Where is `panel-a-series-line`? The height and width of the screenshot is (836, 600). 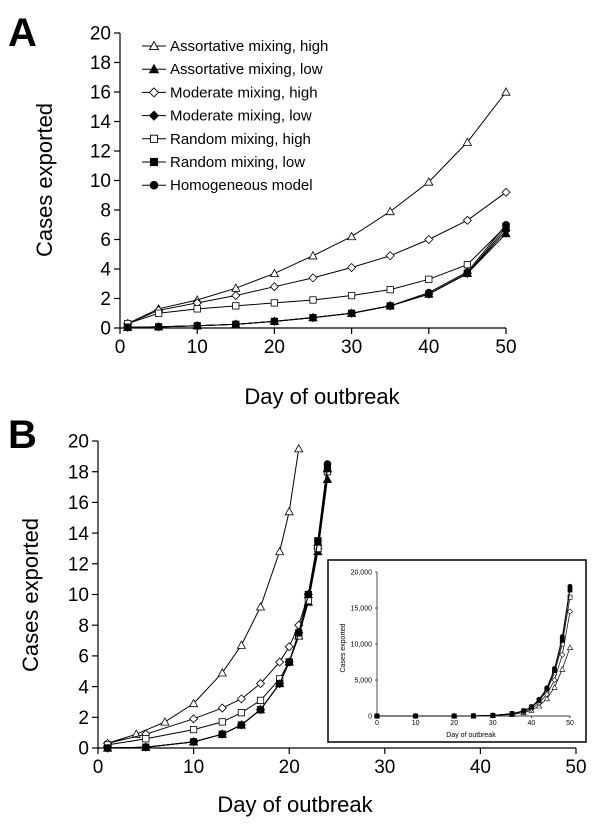 panel-a-series-line is located at coordinates (317, 280).